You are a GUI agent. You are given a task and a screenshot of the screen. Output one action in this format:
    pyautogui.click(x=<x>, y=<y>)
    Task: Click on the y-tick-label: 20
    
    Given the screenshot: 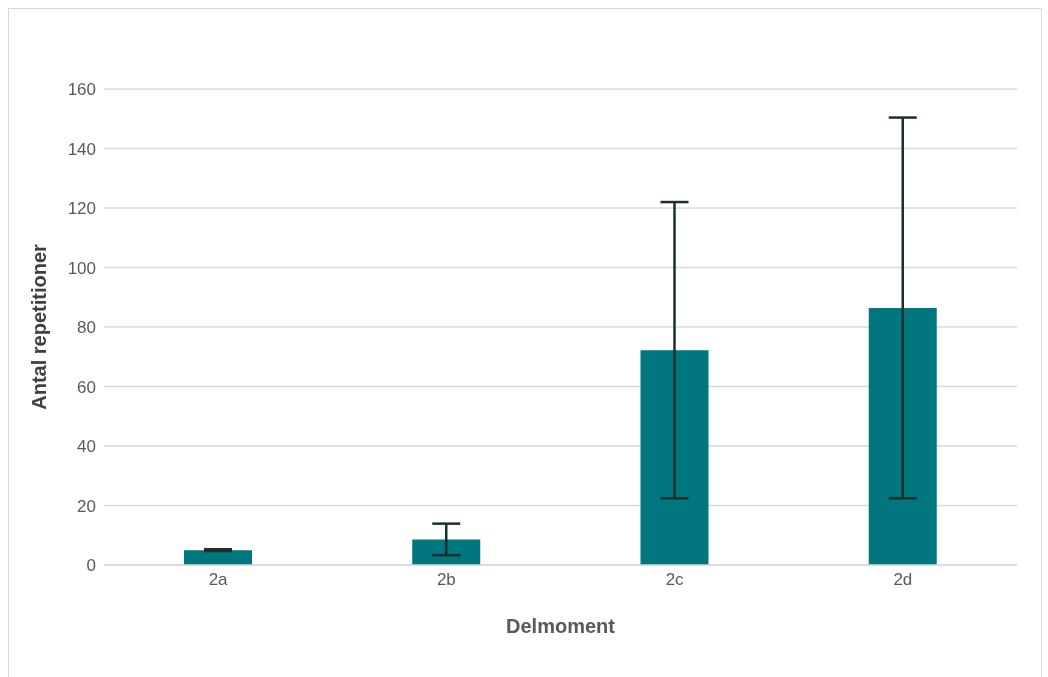 What is the action you would take?
    pyautogui.click(x=86, y=506)
    